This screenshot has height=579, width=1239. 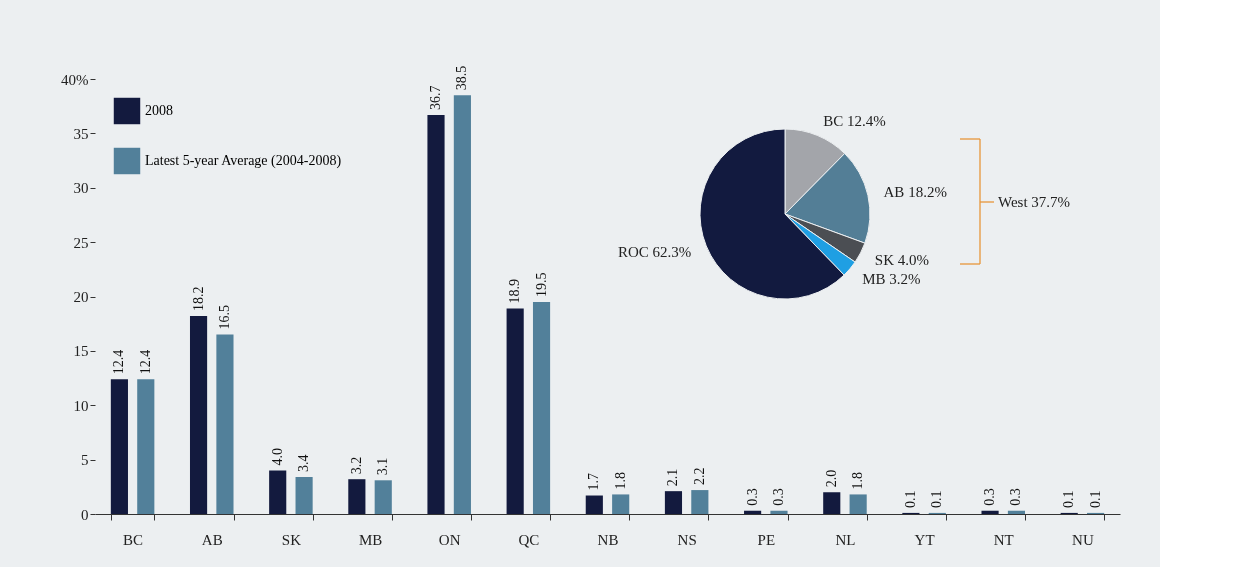 What do you see at coordinates (1083, 539) in the screenshot?
I see `x-tick-label: NU` at bounding box center [1083, 539].